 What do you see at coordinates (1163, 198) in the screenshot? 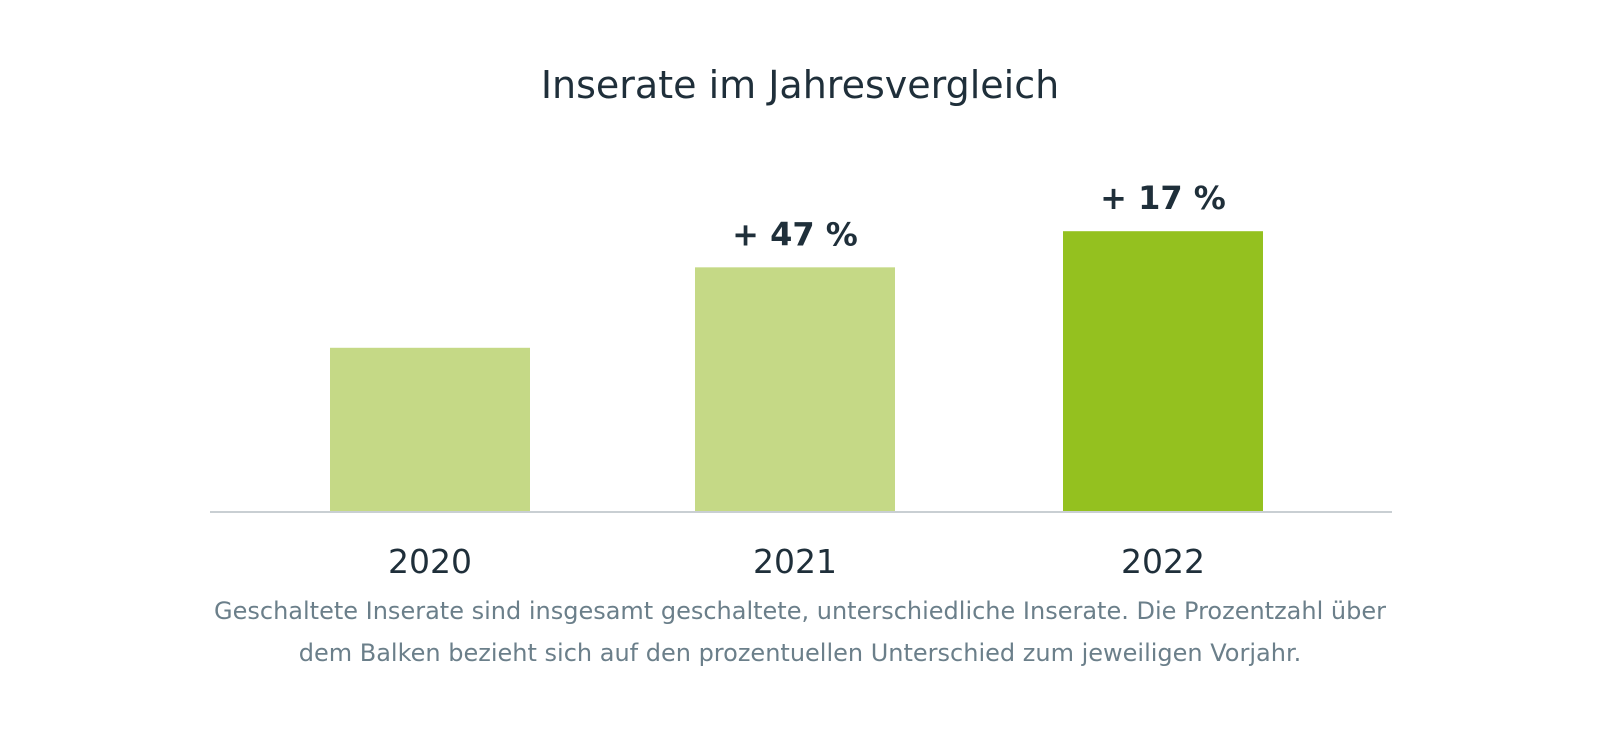
I see `data-label-2022: + 17 %` at bounding box center [1163, 198].